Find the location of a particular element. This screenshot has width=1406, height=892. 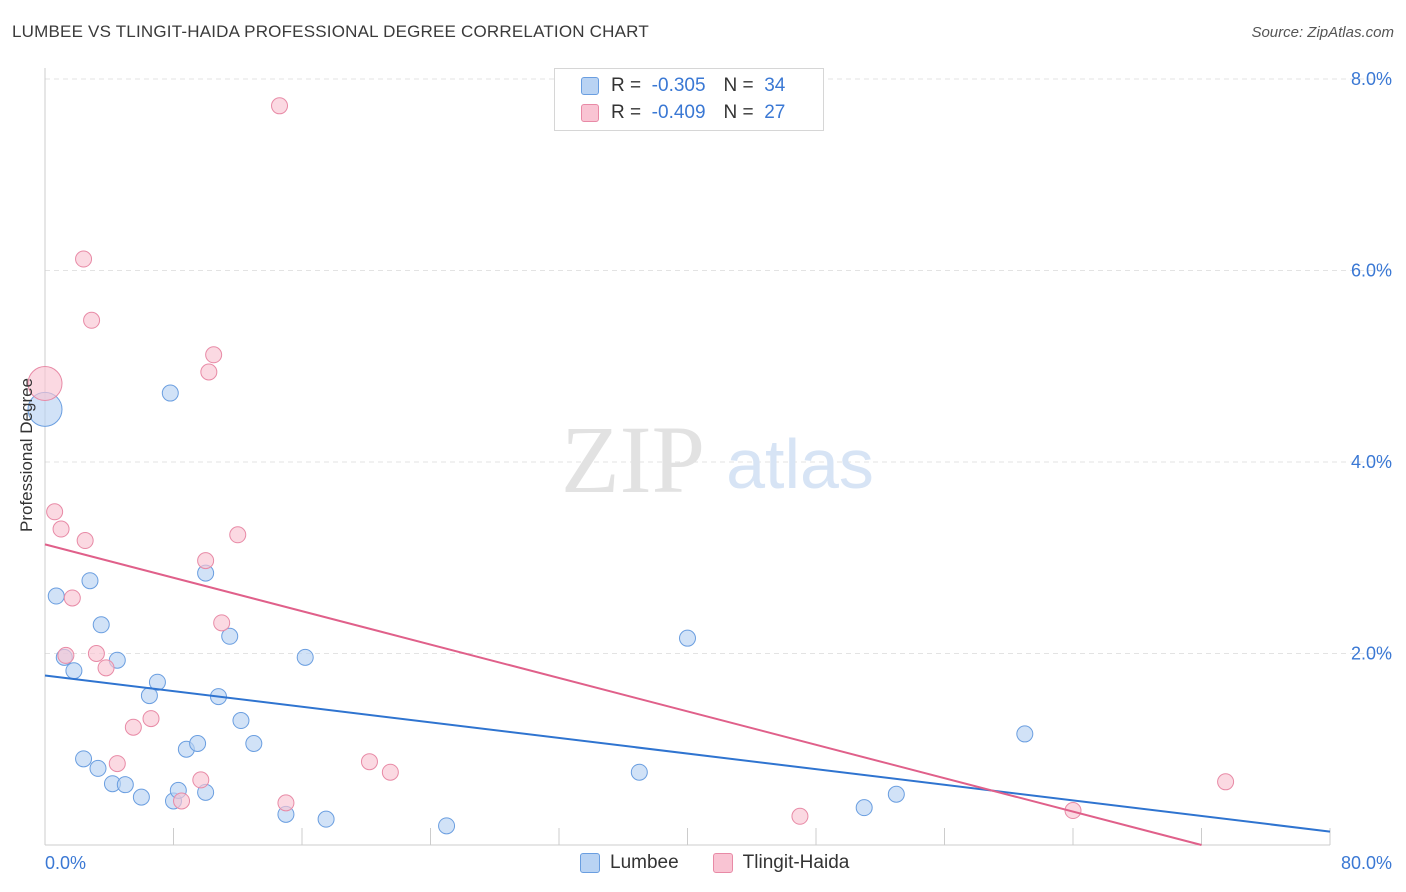

series-legend: Lumbee Tlingit-Haida is located at coordinates (731, 863).